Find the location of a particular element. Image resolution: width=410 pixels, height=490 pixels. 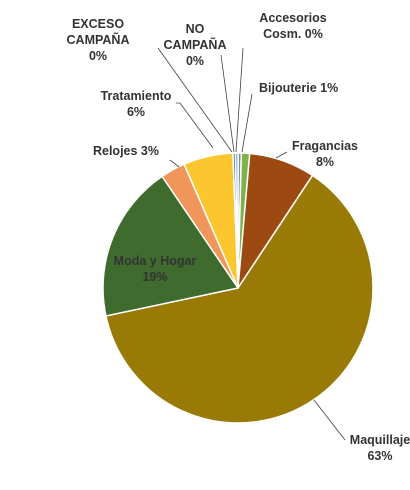

slice-label-exceso-campana: EXCESO CAMPAÑA 0% is located at coordinates (98, 40).